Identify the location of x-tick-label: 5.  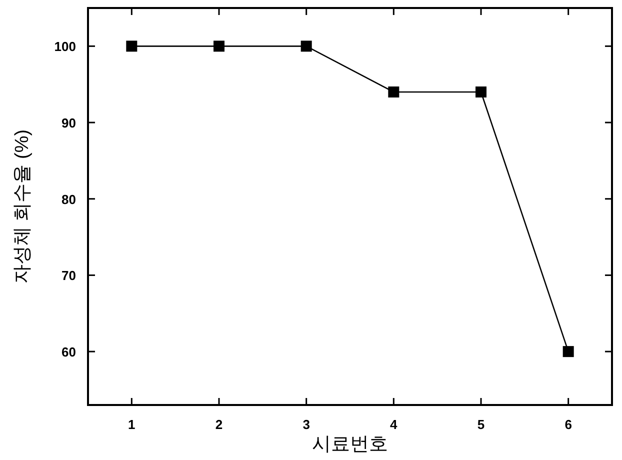
(481, 424).